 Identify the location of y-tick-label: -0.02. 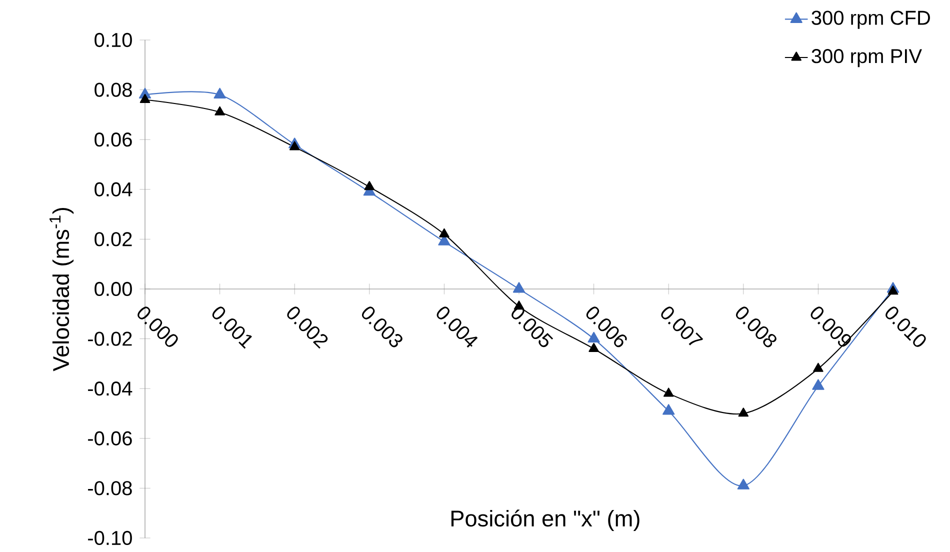
(110, 339).